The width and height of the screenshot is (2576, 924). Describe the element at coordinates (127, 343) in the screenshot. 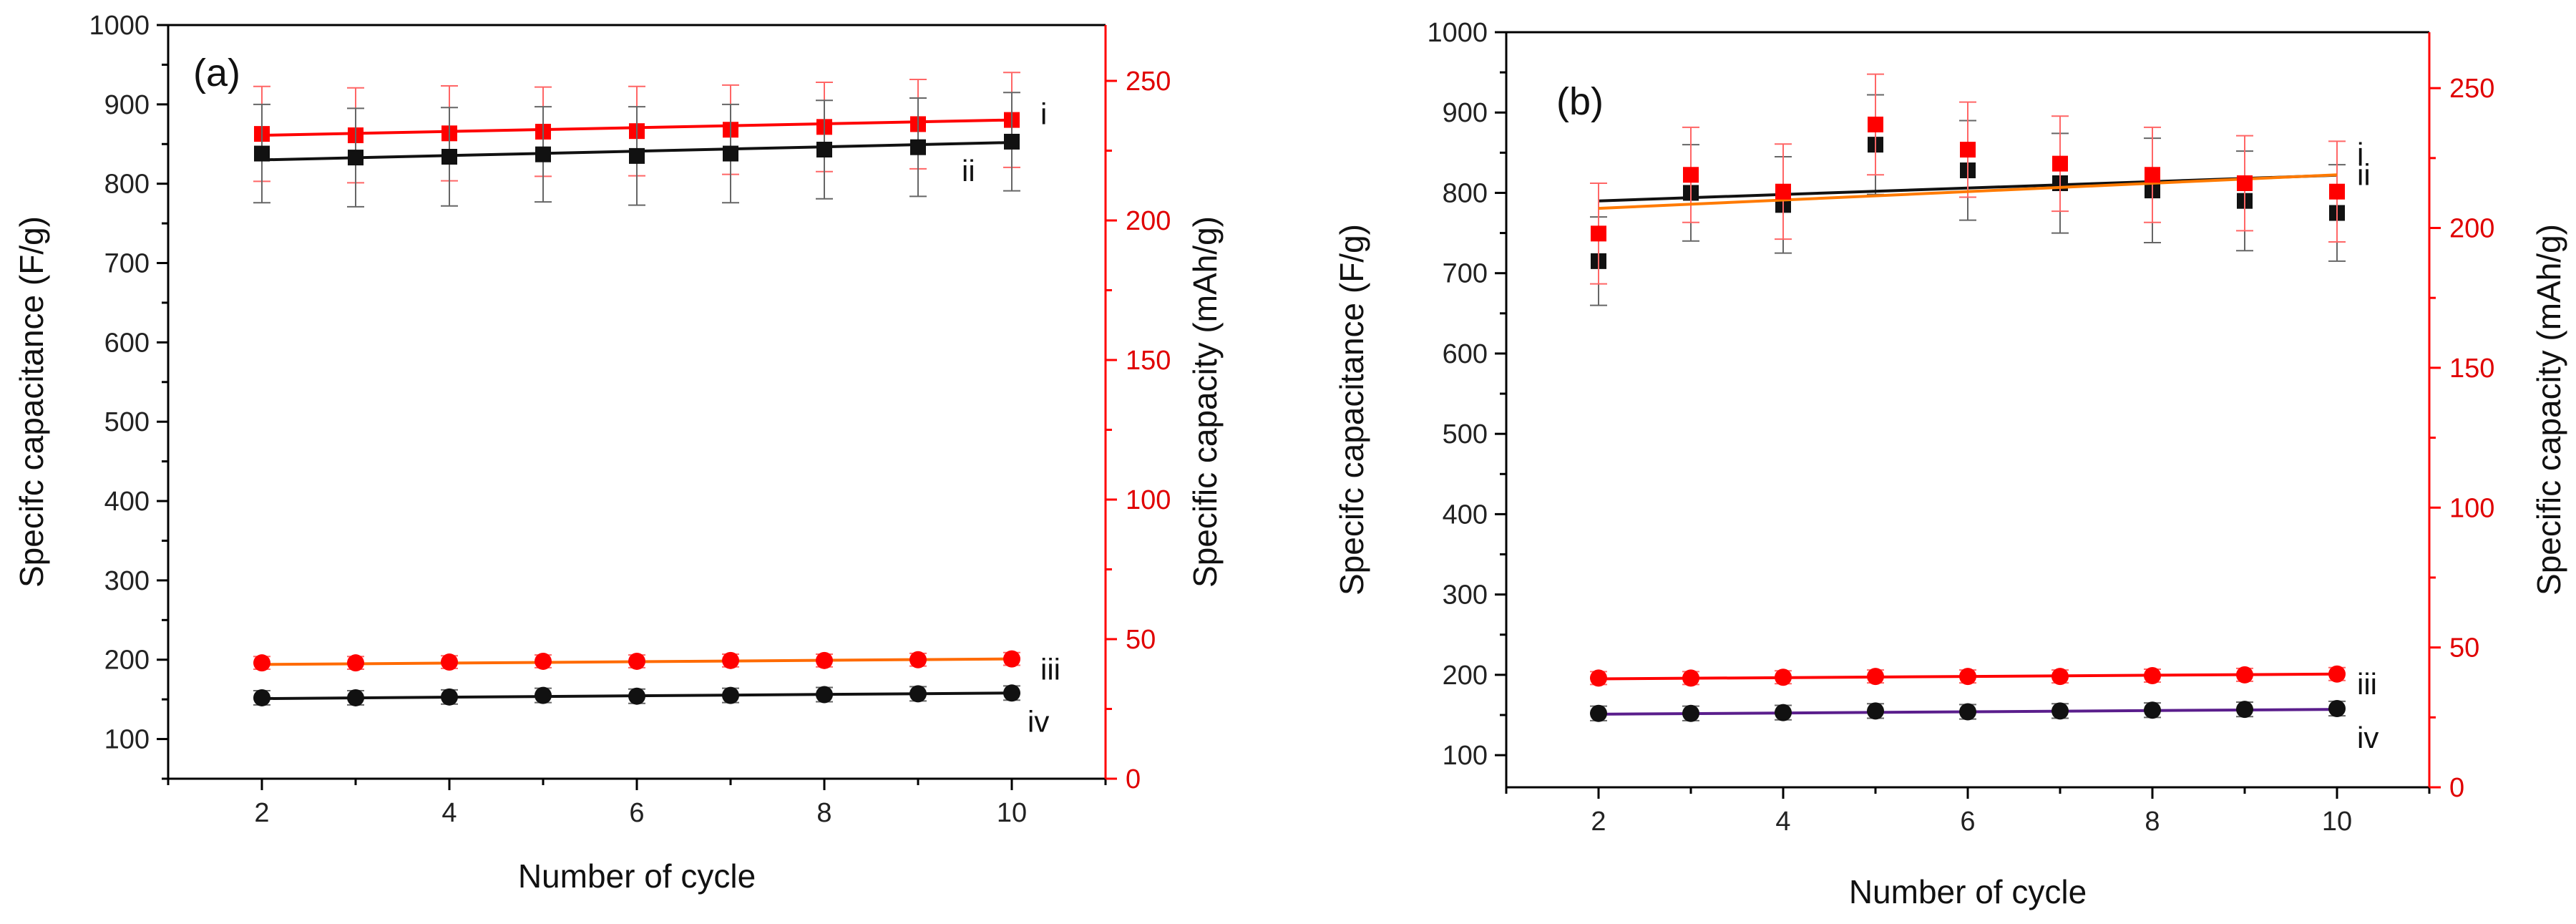

I see `y-tick-label: 600` at that location.